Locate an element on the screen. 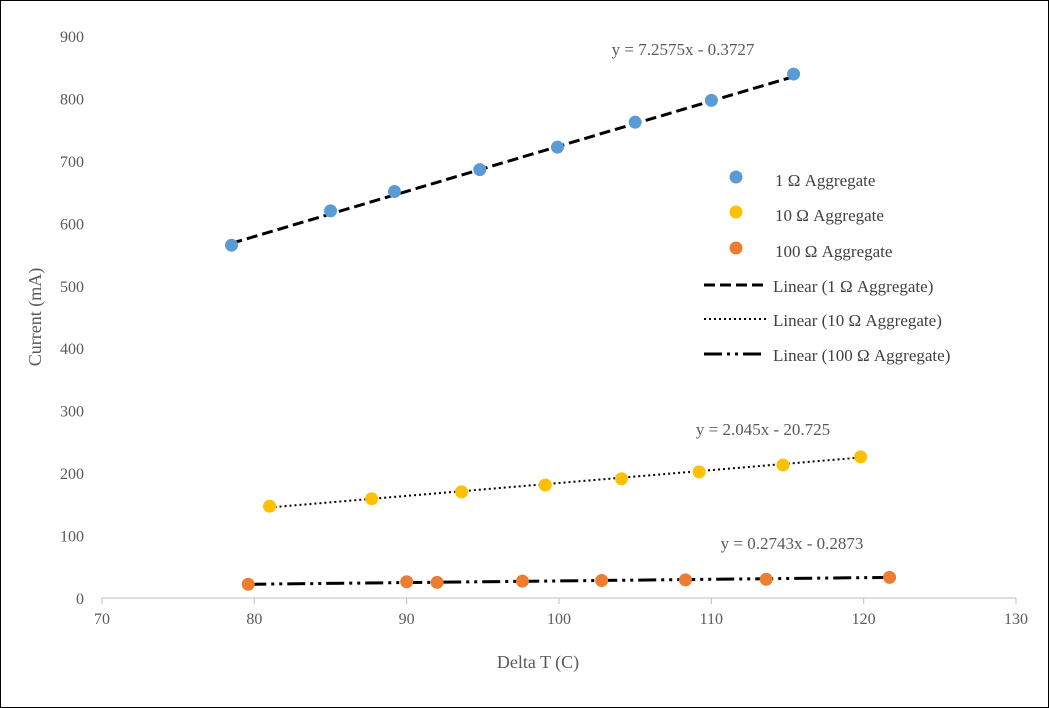 This screenshot has height=708, width=1049. y-tick-label: 800 is located at coordinates (72, 99).